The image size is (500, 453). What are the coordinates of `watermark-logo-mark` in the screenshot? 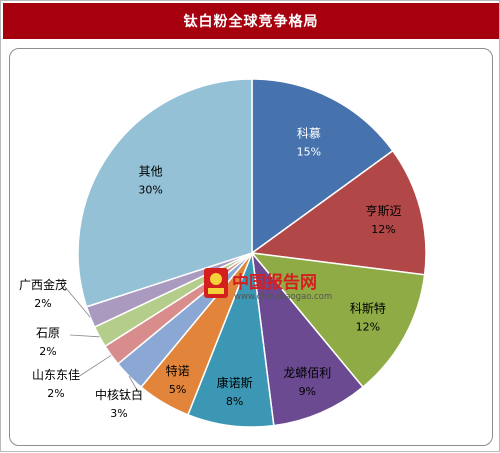 It's located at (216, 279).